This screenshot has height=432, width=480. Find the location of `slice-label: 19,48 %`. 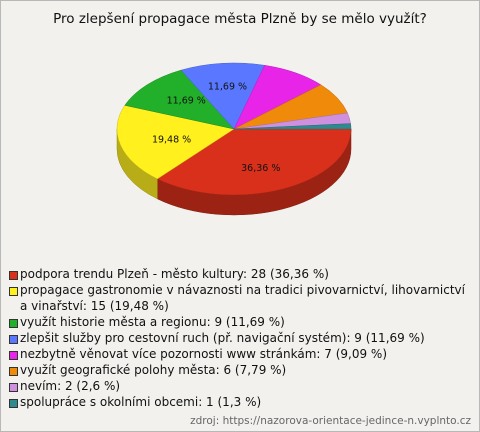

slice-label: 19,48 % is located at coordinates (171, 139).